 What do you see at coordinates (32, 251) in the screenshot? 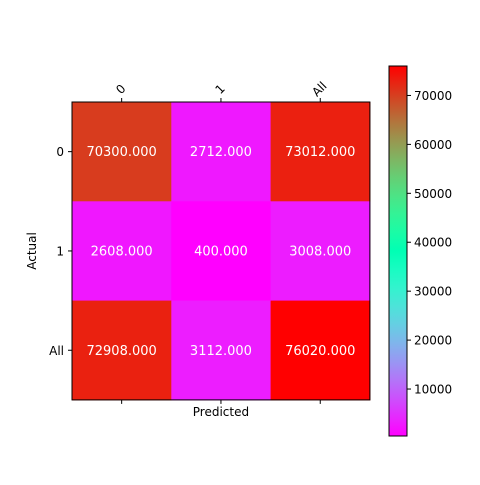
I see `y-axis-label: Actual` at bounding box center [32, 251].